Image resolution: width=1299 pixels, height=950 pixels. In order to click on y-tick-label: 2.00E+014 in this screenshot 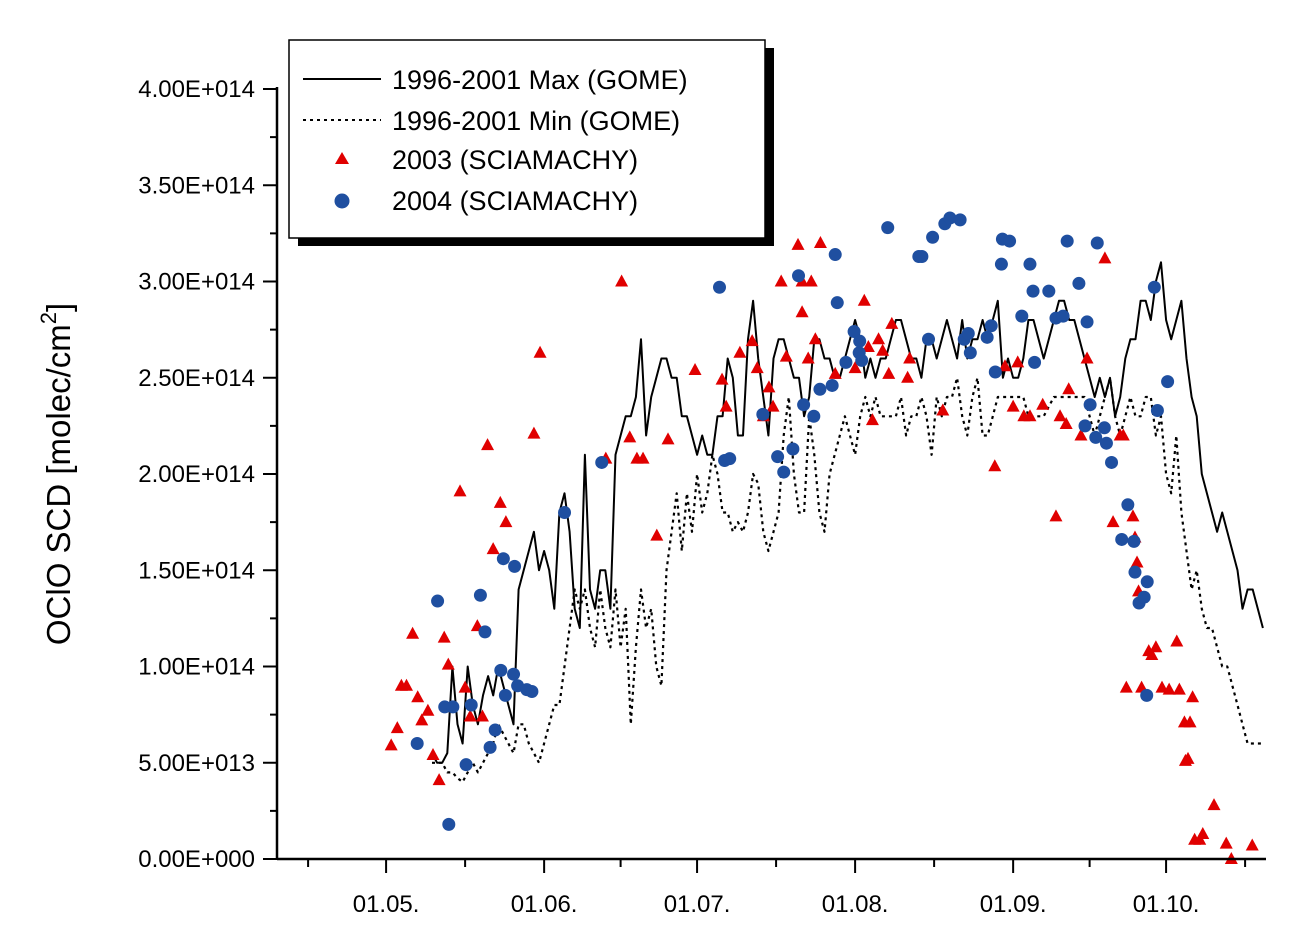, I will do `click(196, 474)`.